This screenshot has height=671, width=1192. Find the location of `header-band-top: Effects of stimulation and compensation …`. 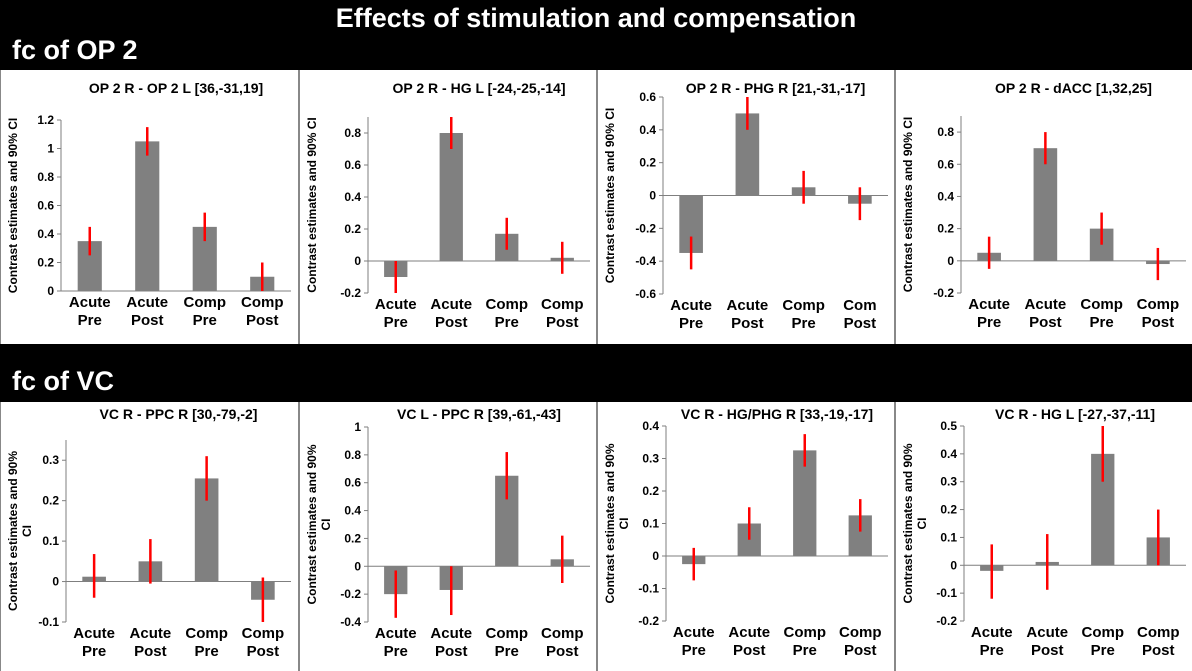

header-band-top: Effects of stimulation and compensation … is located at coordinates (596, 35).